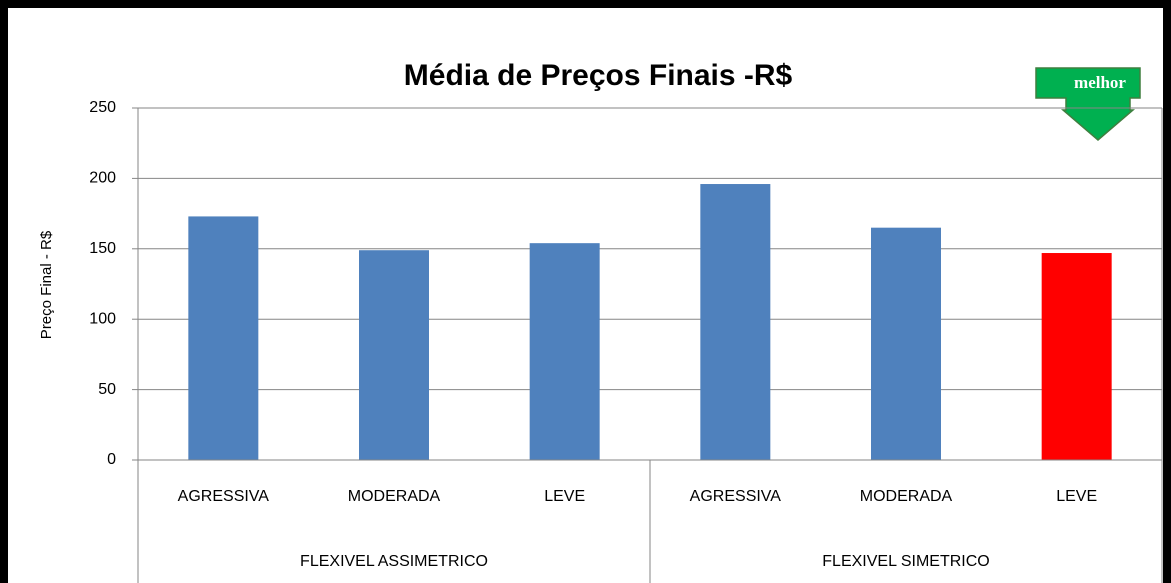 The height and width of the screenshot is (583, 1171). I want to click on y-tick-label: 50, so click(107, 389).